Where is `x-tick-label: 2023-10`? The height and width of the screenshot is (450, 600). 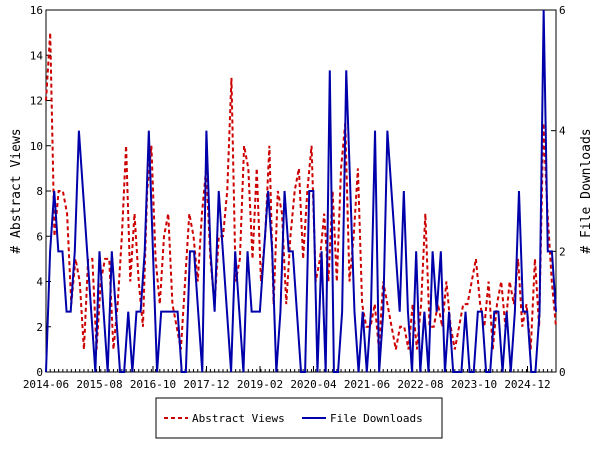
x-tick-label: 2023-10 is located at coordinates (474, 384).